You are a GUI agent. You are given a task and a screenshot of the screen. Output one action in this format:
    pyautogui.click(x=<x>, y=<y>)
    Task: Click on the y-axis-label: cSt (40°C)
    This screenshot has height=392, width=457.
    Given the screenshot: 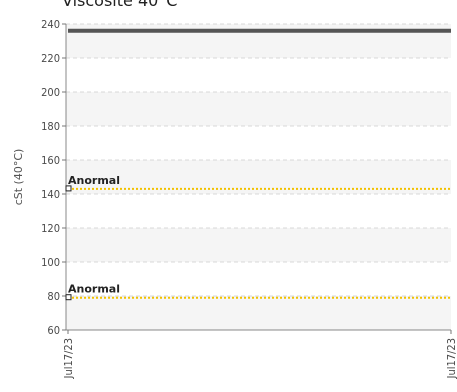 What is the action you would take?
    pyautogui.click(x=18, y=177)
    